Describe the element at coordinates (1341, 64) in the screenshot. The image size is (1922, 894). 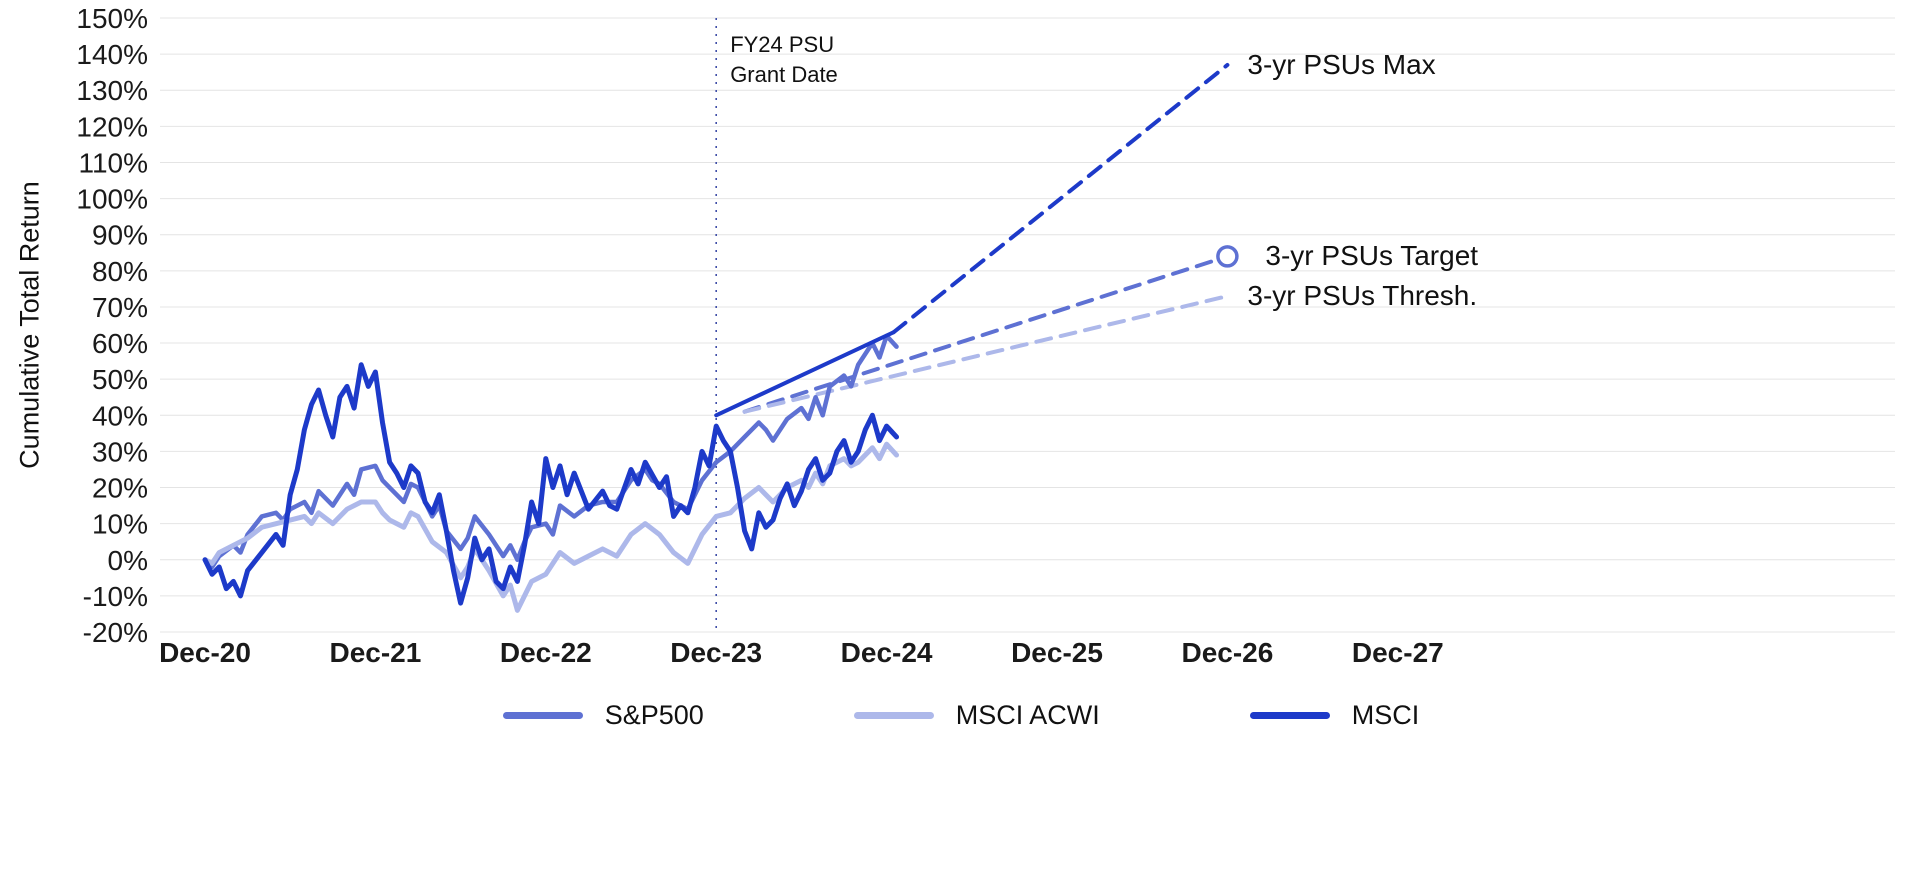
I see `projection-label-max: 3-yr PSUs Max` at that location.